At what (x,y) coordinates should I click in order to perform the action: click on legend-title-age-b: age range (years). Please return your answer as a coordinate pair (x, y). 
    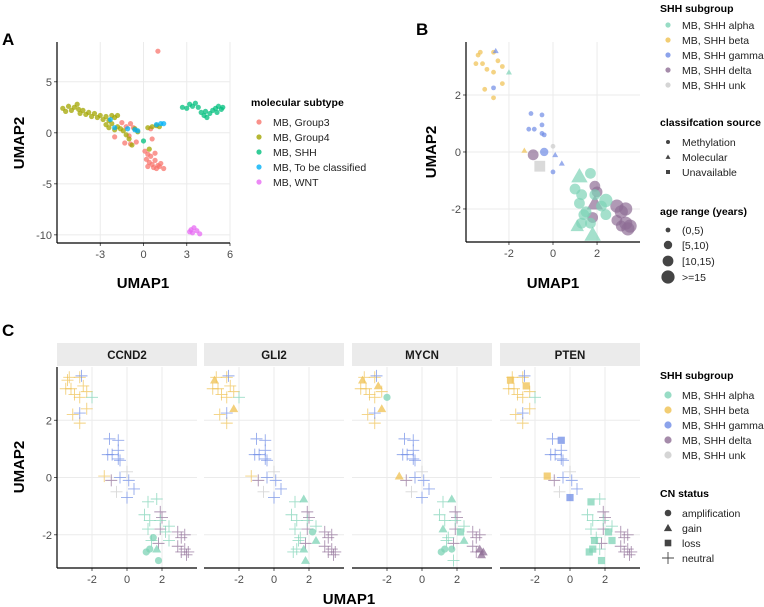
    Looking at the image, I should click on (703, 212).